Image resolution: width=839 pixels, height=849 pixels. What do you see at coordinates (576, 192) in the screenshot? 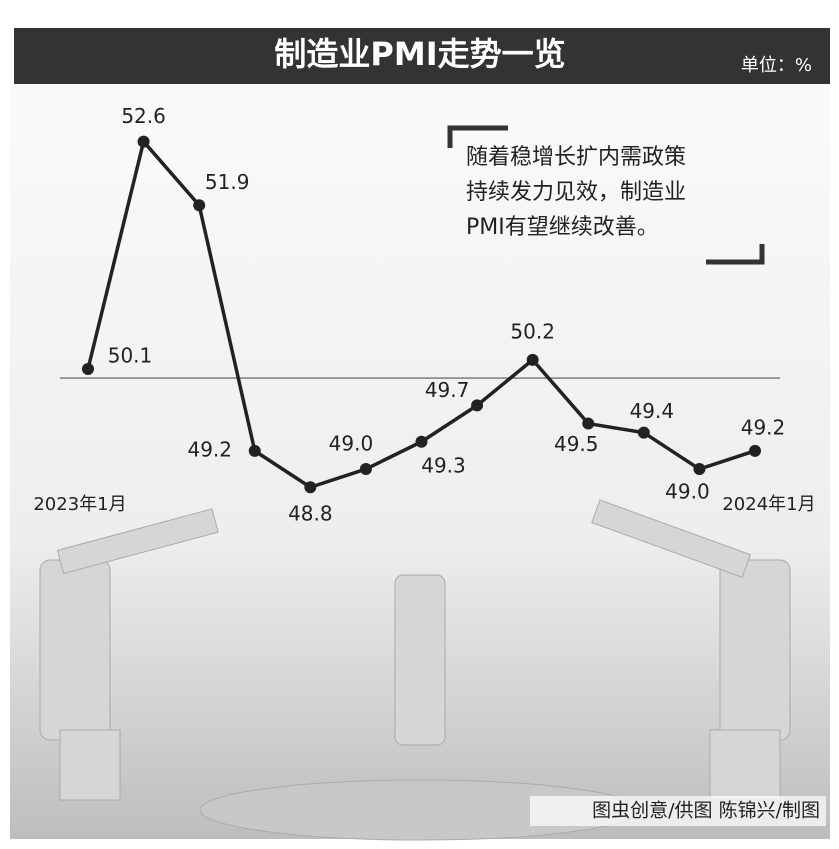
I see `annotation: 持续发力见效，制造业` at bounding box center [576, 192].